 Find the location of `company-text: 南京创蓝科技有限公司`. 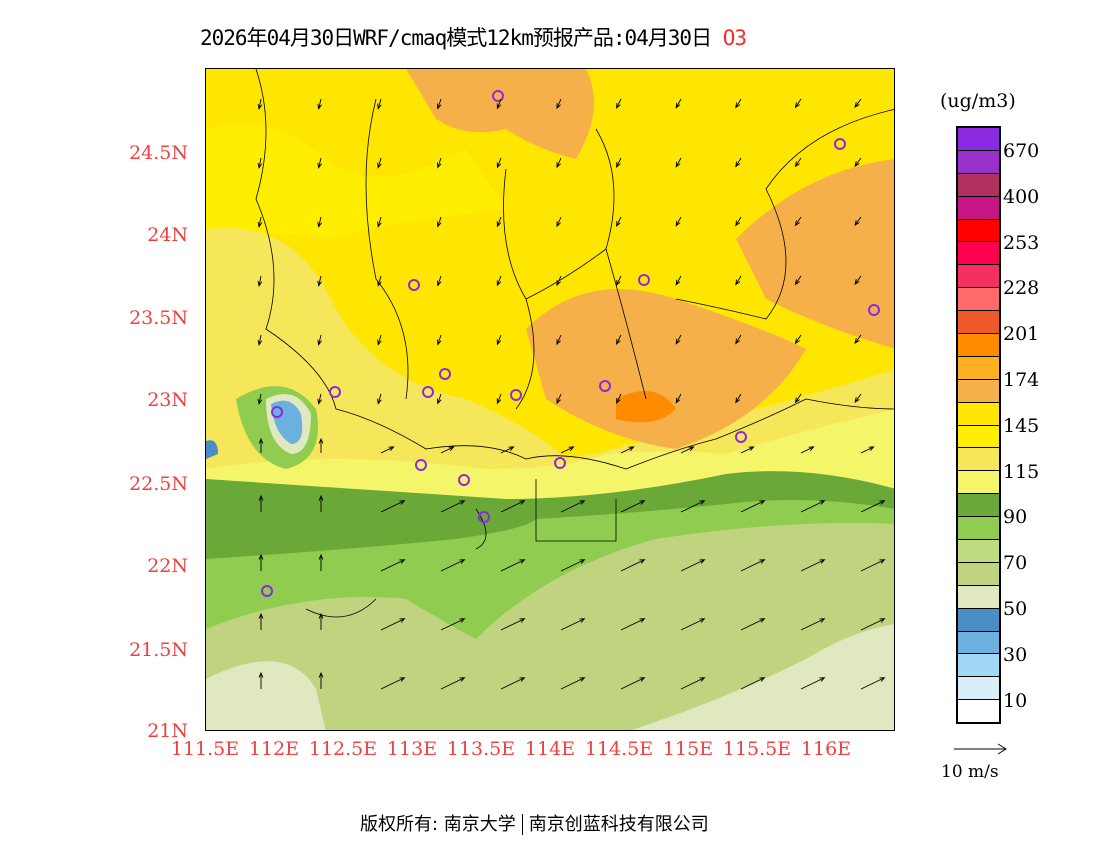

company-text: 南京创蓝科技有限公司 is located at coordinates (615, 824).